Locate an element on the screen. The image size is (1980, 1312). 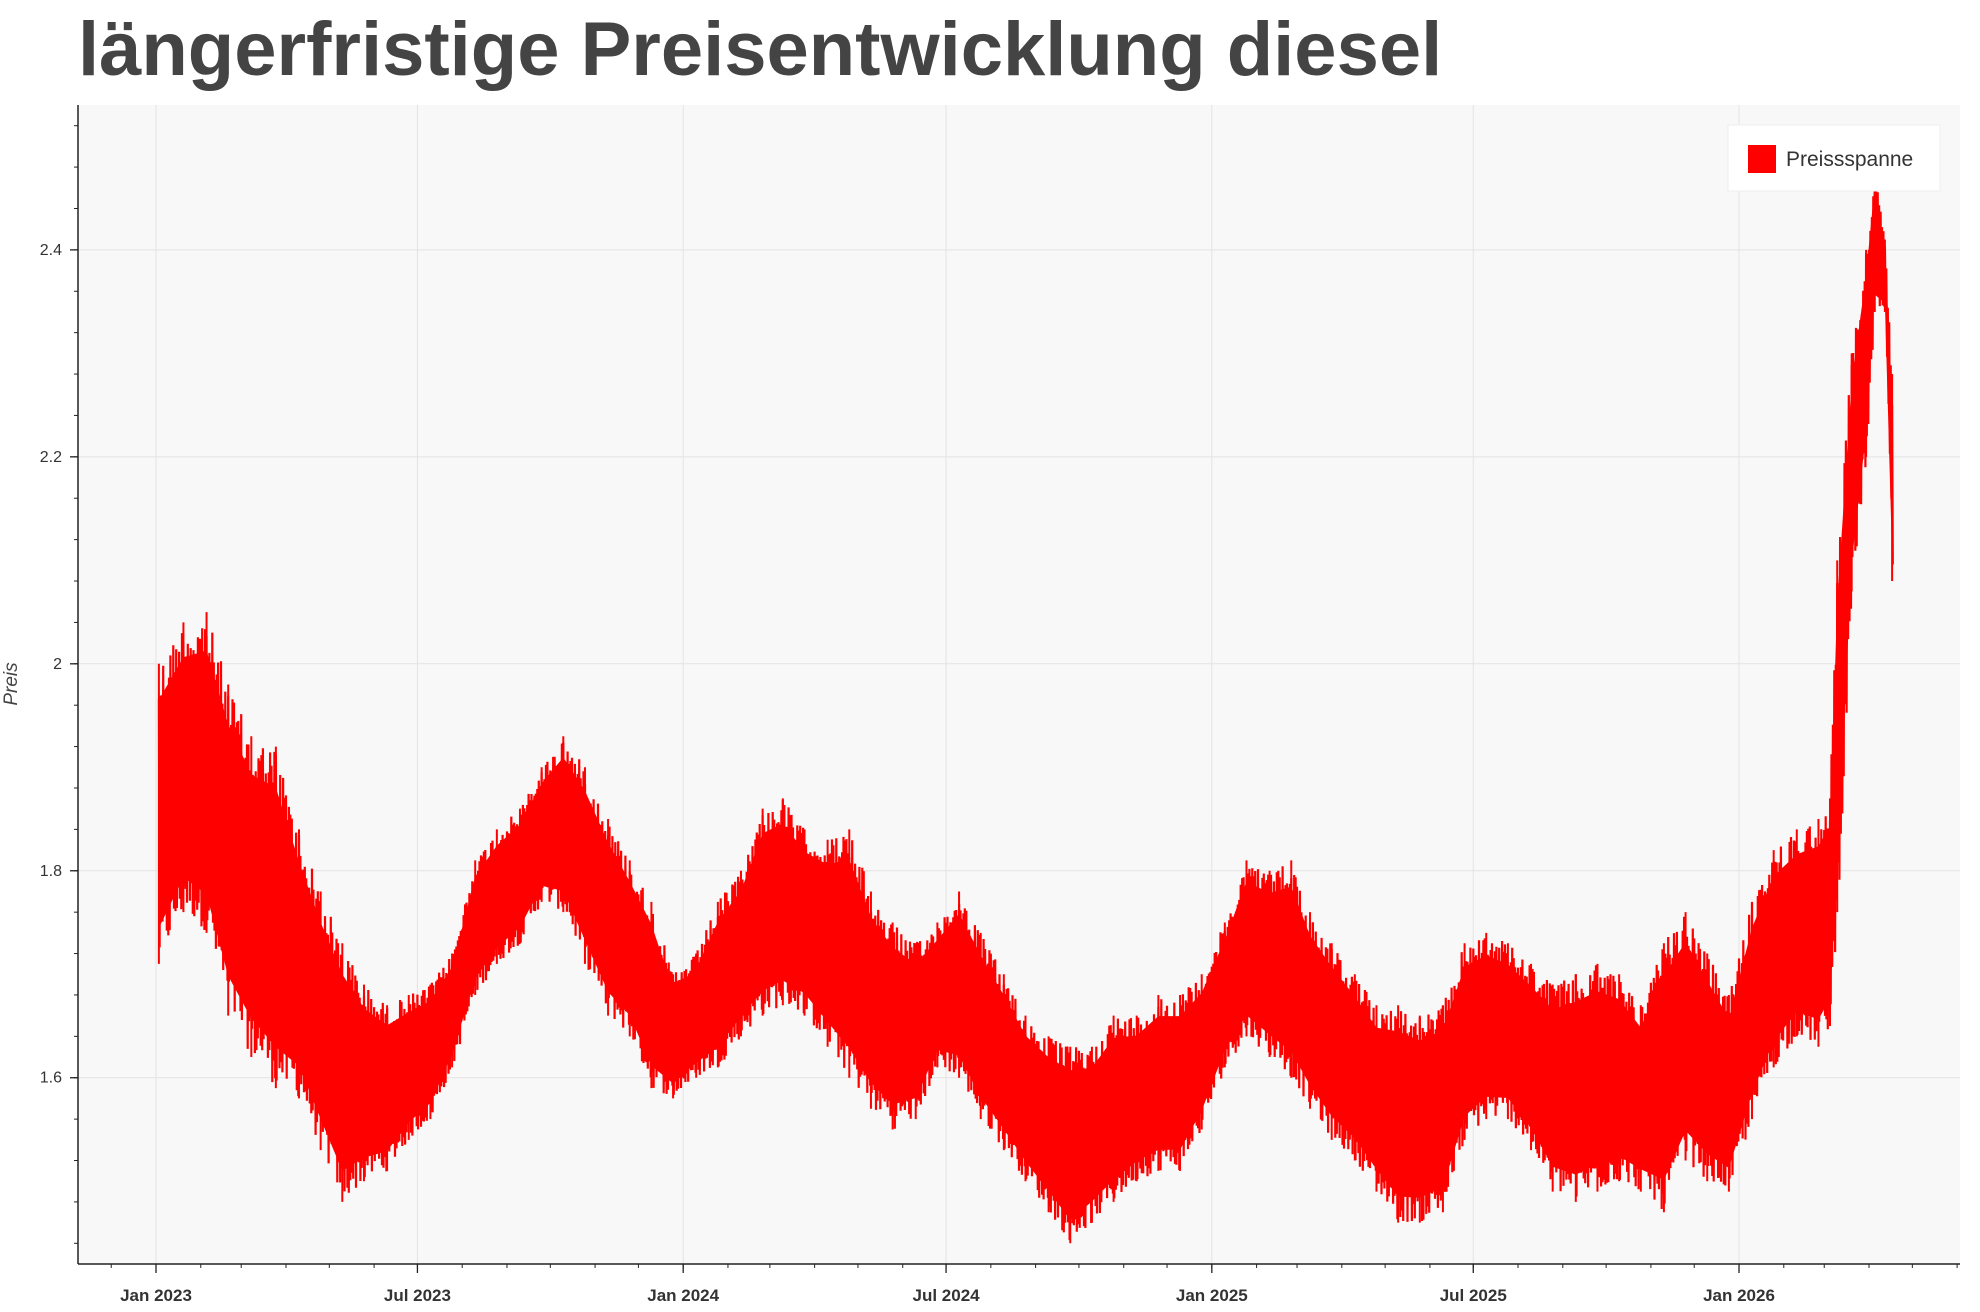
x-tick-label: Jan 2026 is located at coordinates (1739, 1295).